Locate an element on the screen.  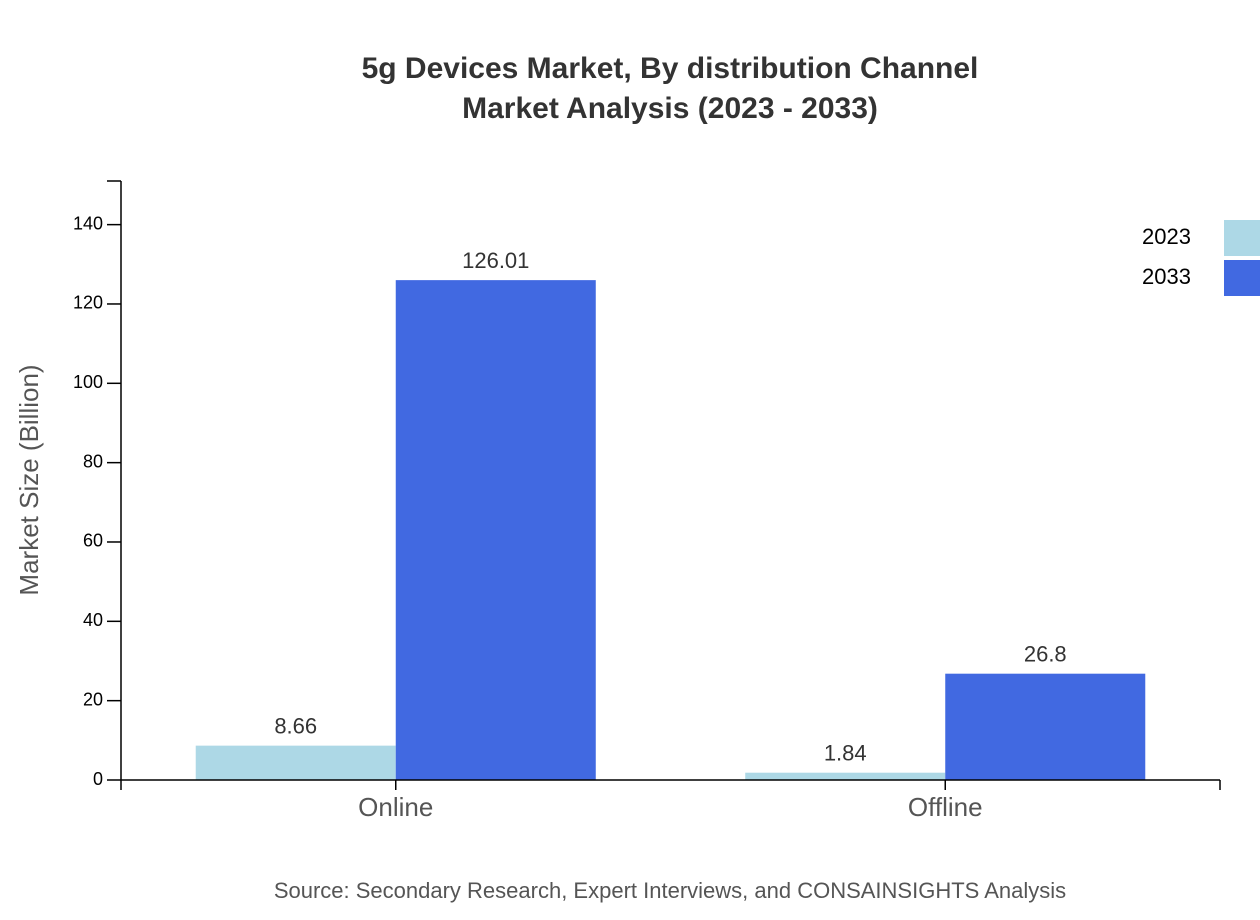
y-tick-label: 140 is located at coordinates (88, 223).